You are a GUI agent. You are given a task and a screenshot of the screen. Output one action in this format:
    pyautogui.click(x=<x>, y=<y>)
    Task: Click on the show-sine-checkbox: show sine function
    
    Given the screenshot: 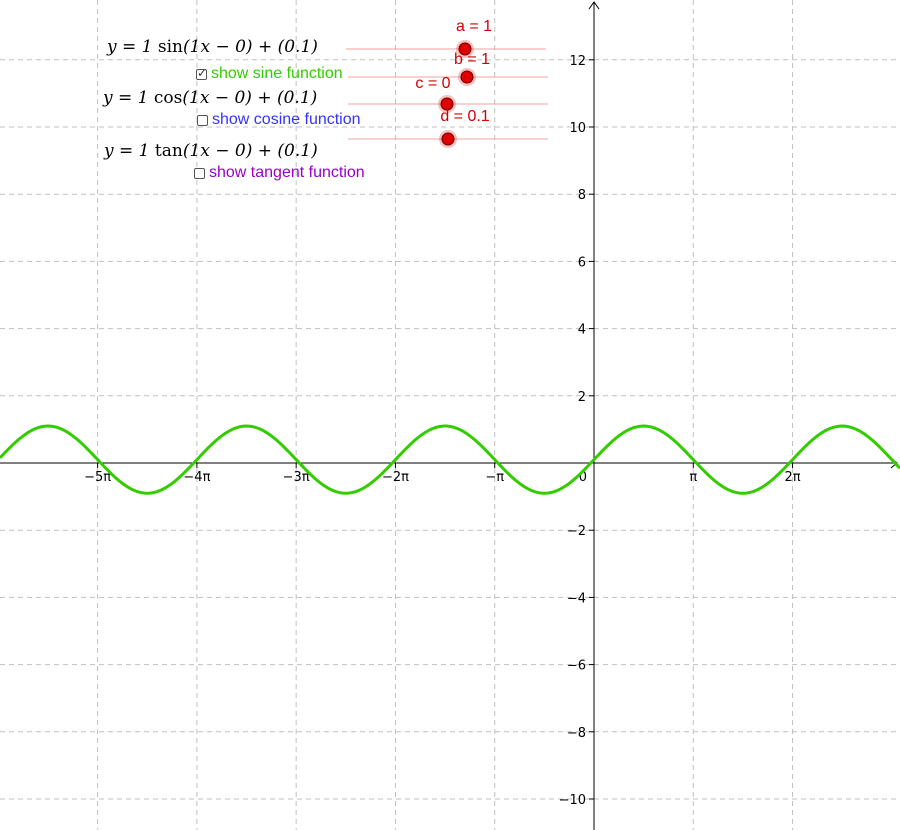 What is the action you would take?
    pyautogui.click(x=269, y=74)
    